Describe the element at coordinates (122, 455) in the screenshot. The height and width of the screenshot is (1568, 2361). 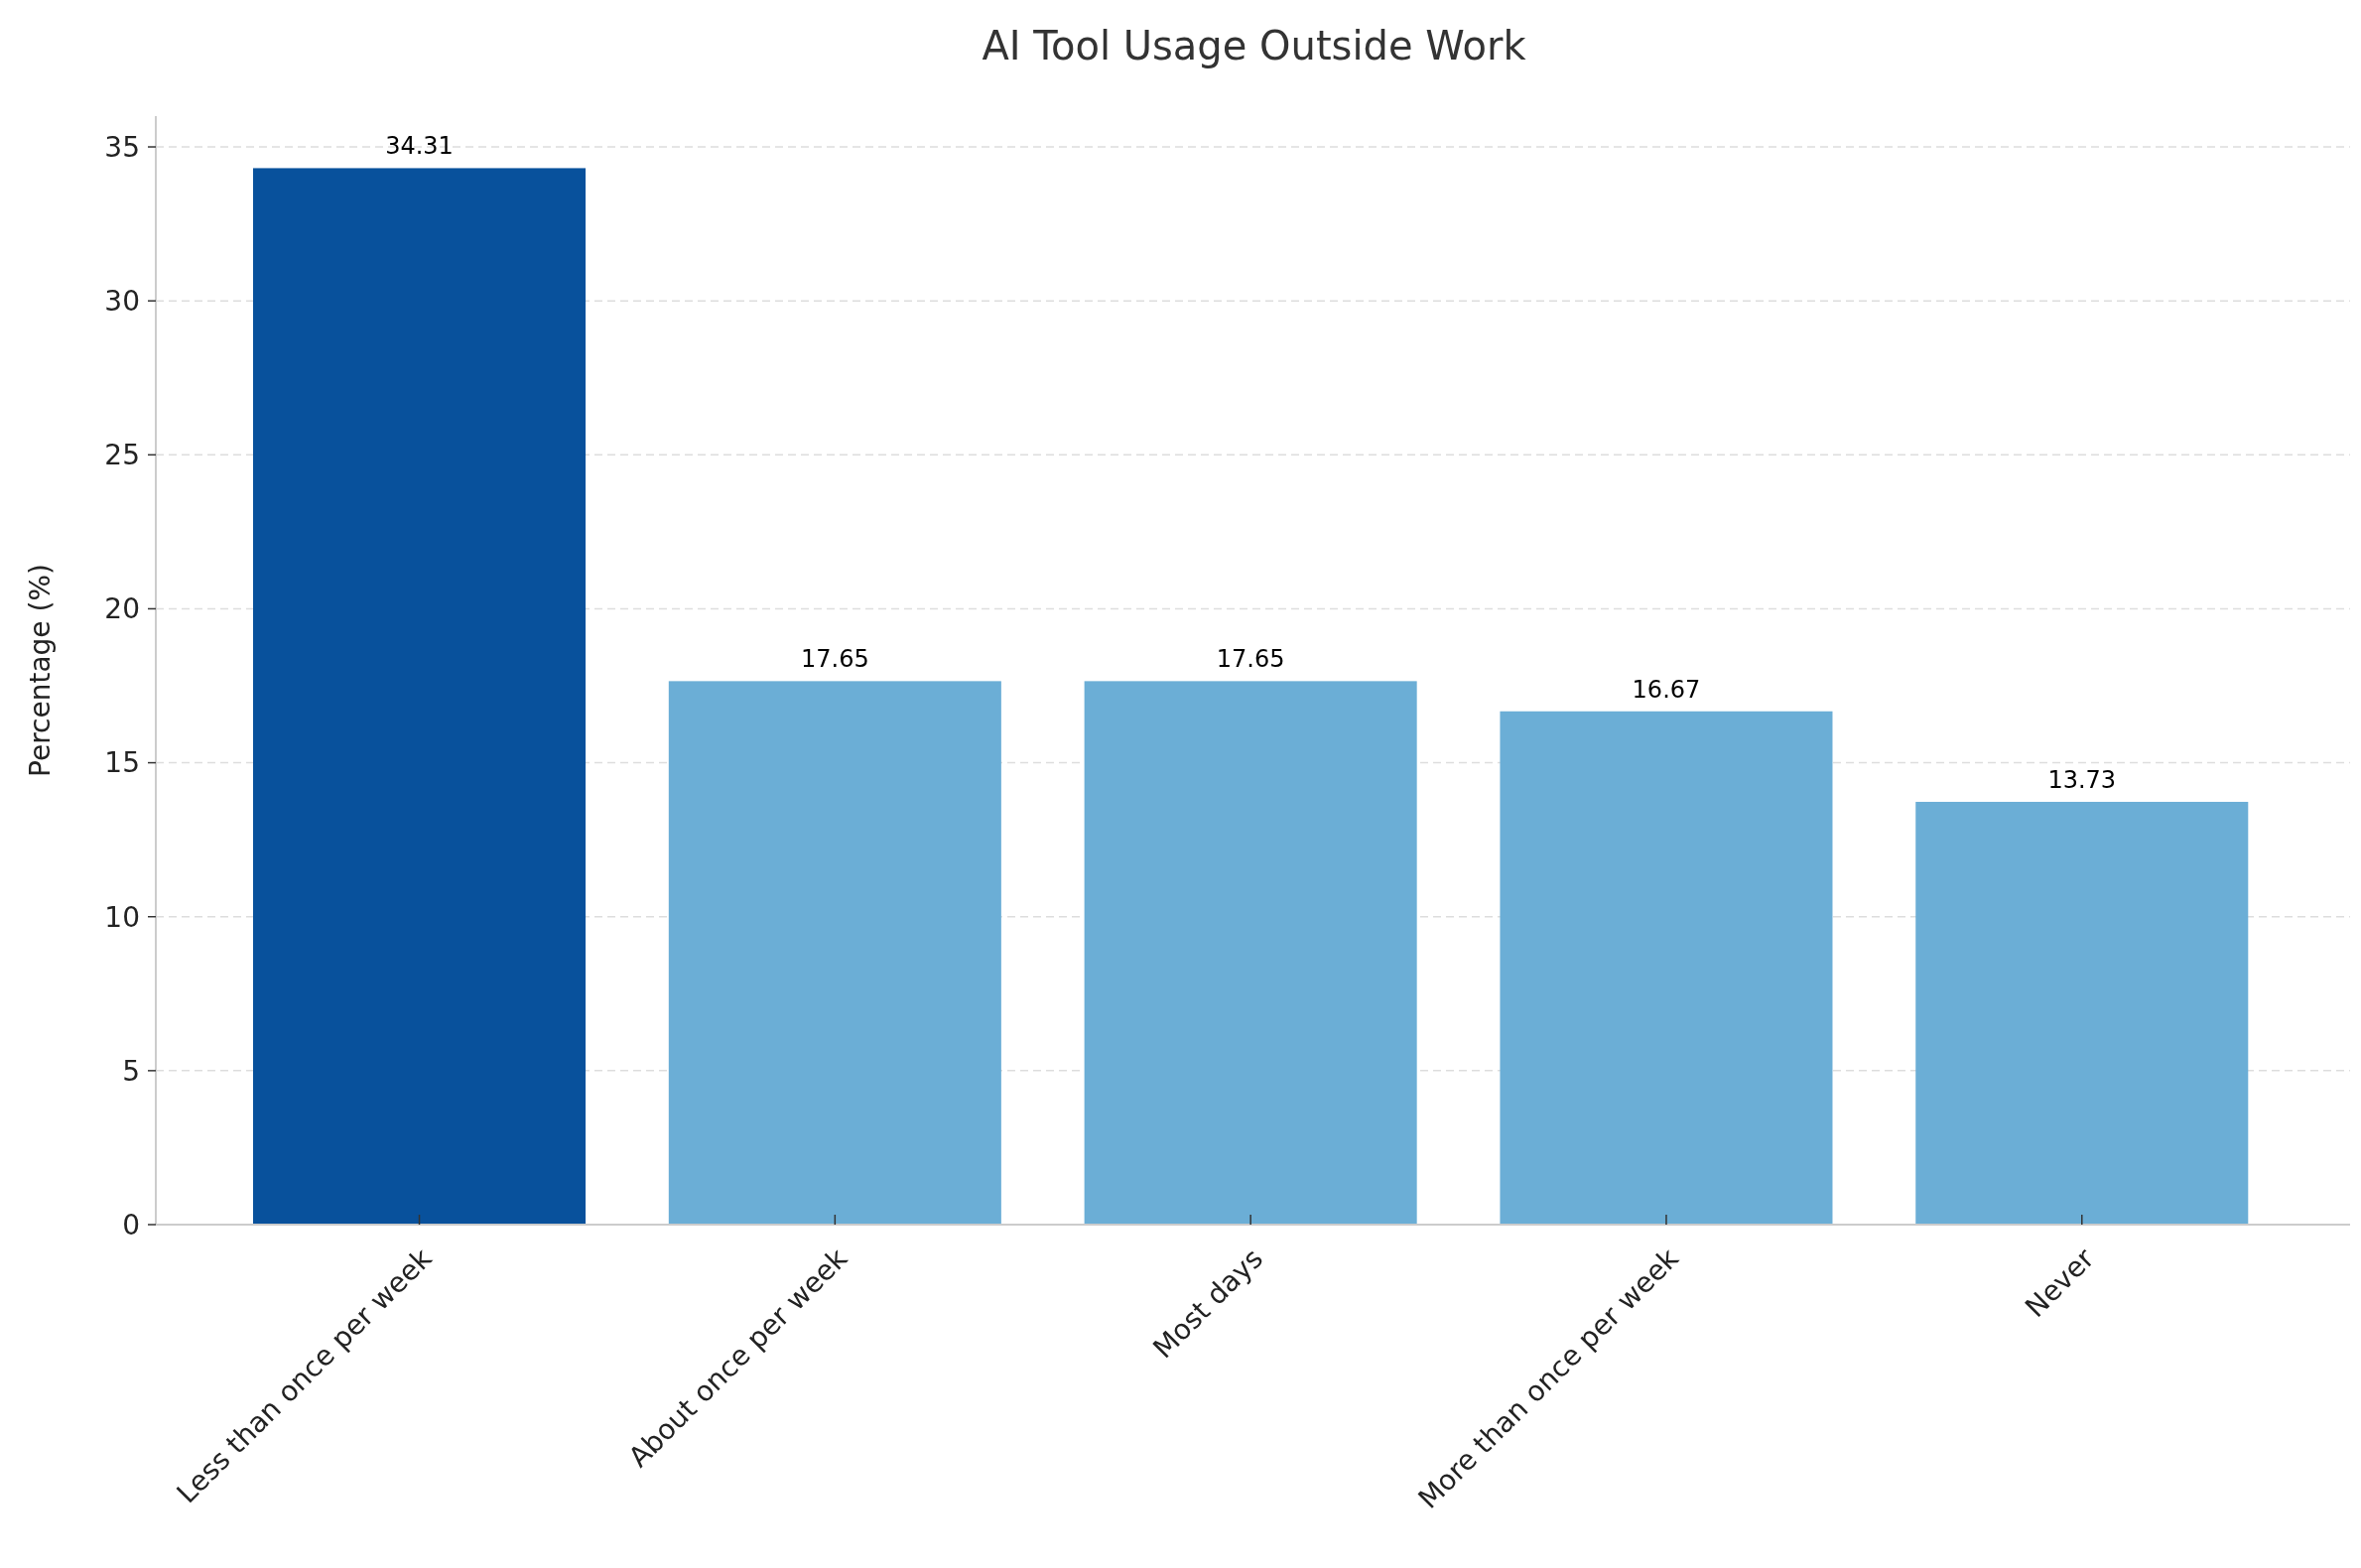
I see `y-tick-label: 25` at that location.